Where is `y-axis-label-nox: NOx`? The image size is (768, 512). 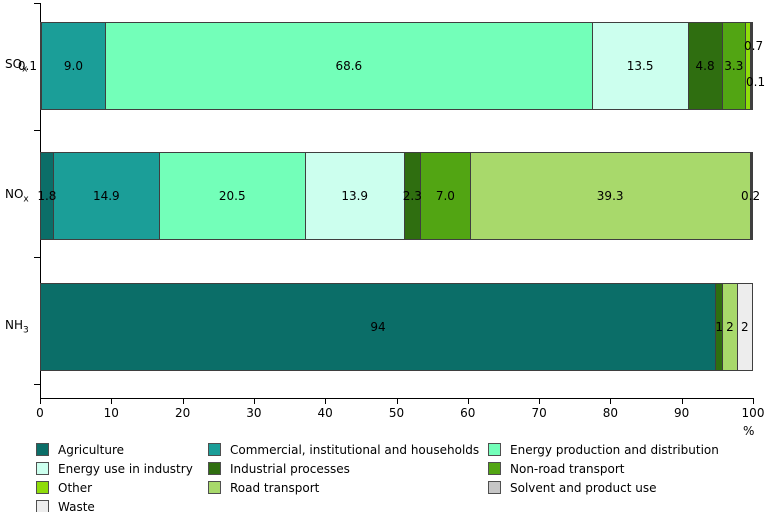 y-axis-label-nox: NOx is located at coordinates (17, 196).